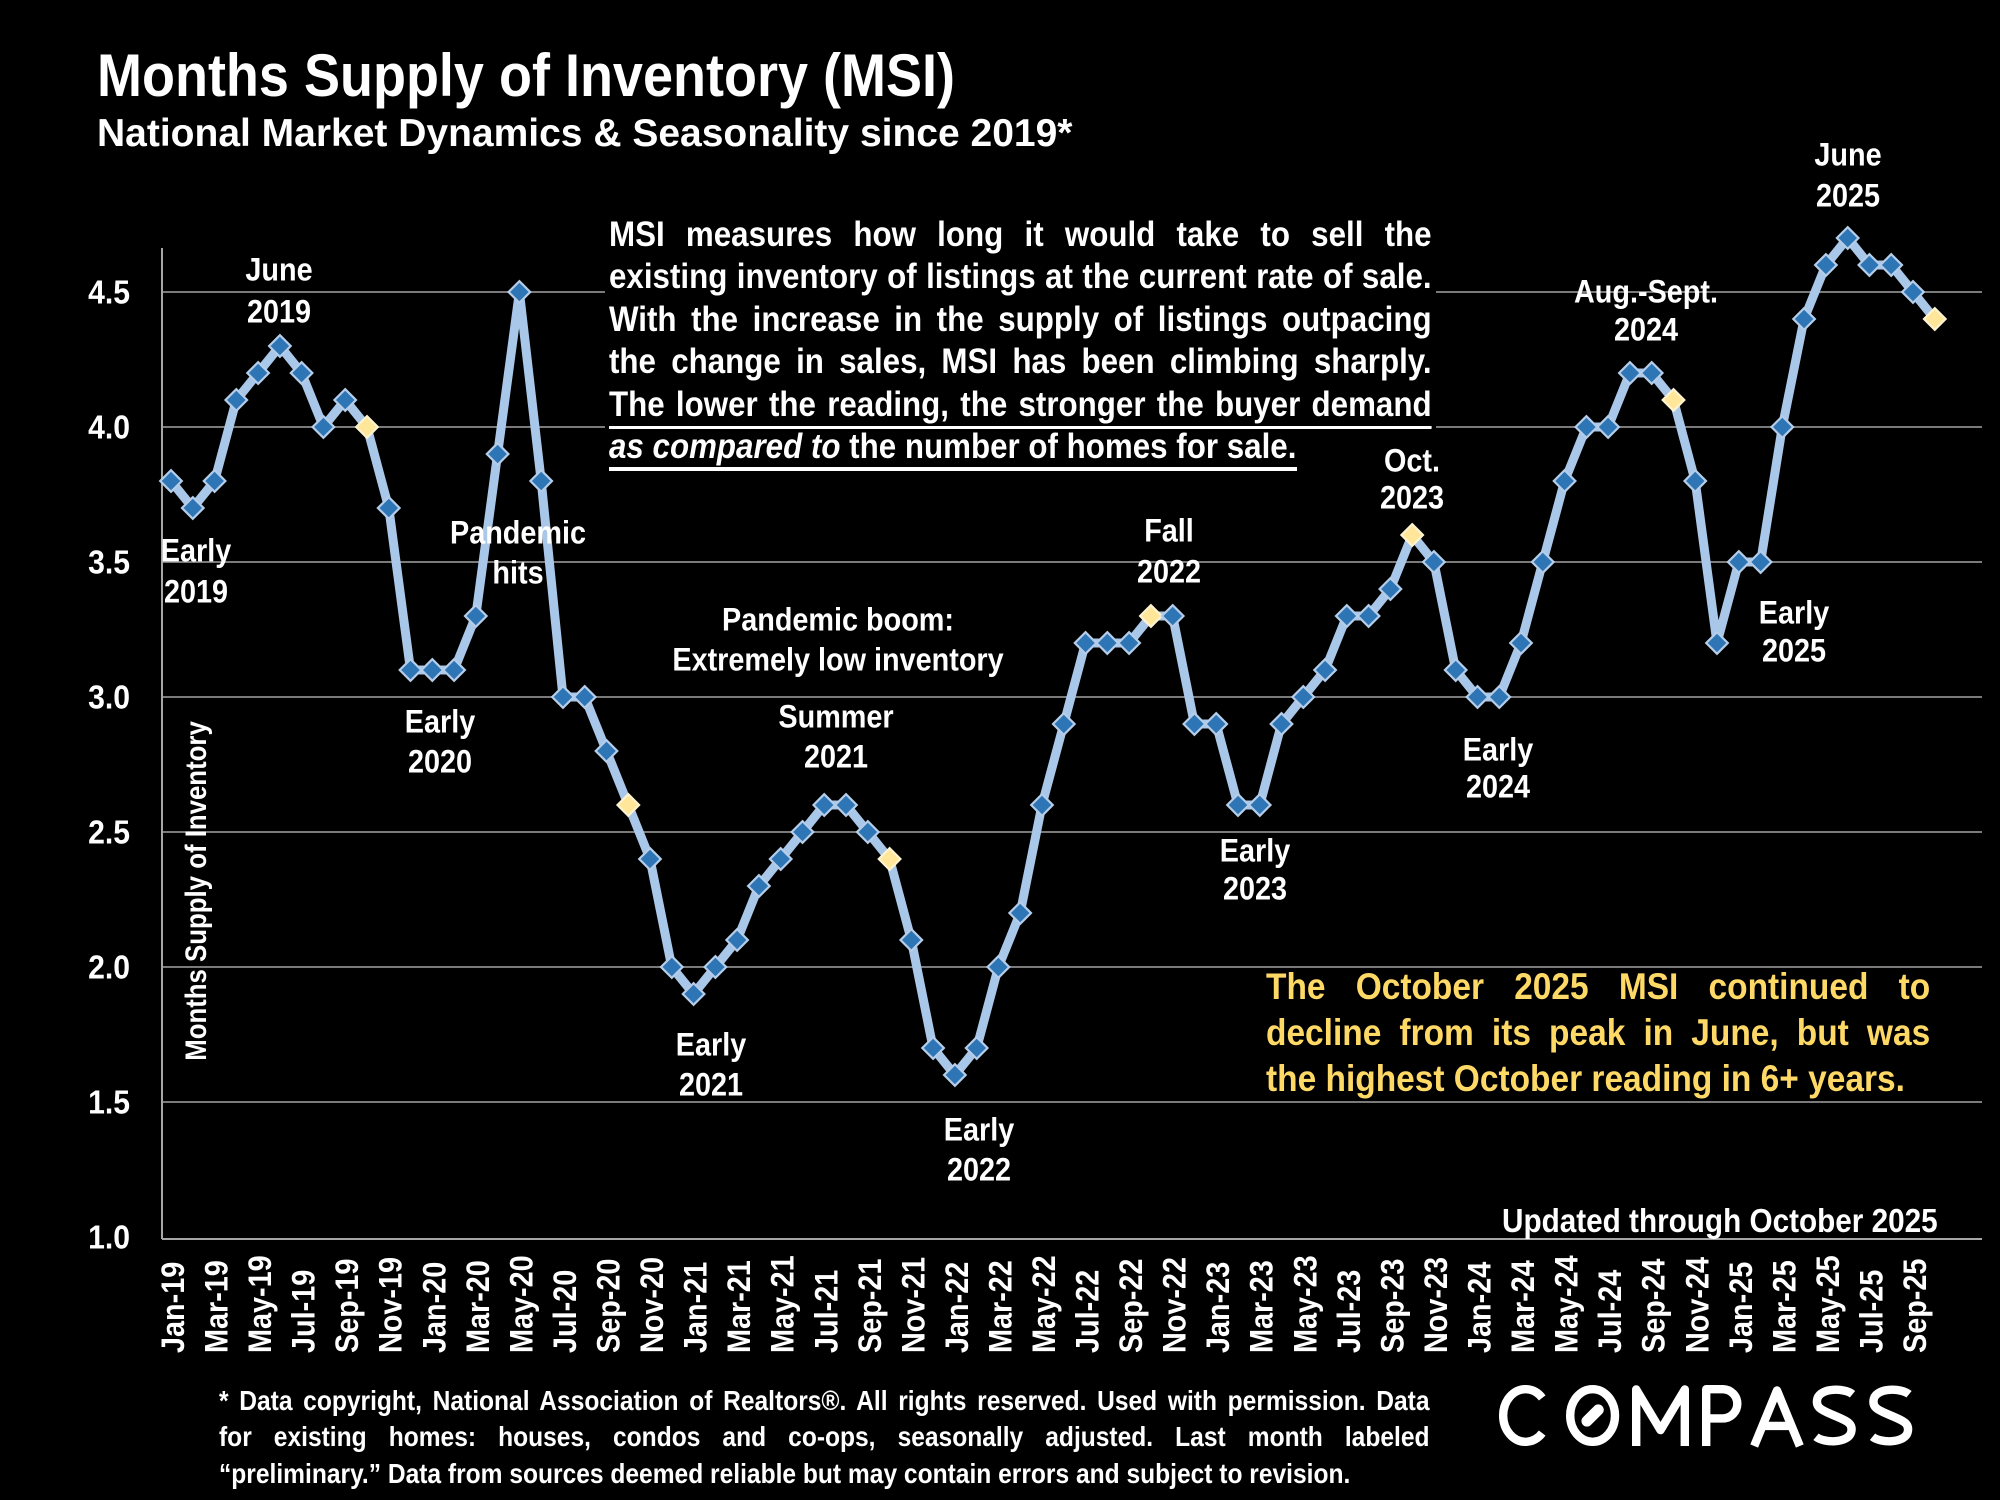  Describe the element at coordinates (109, 292) in the screenshot. I see `svg-text: 4.5` at that location.